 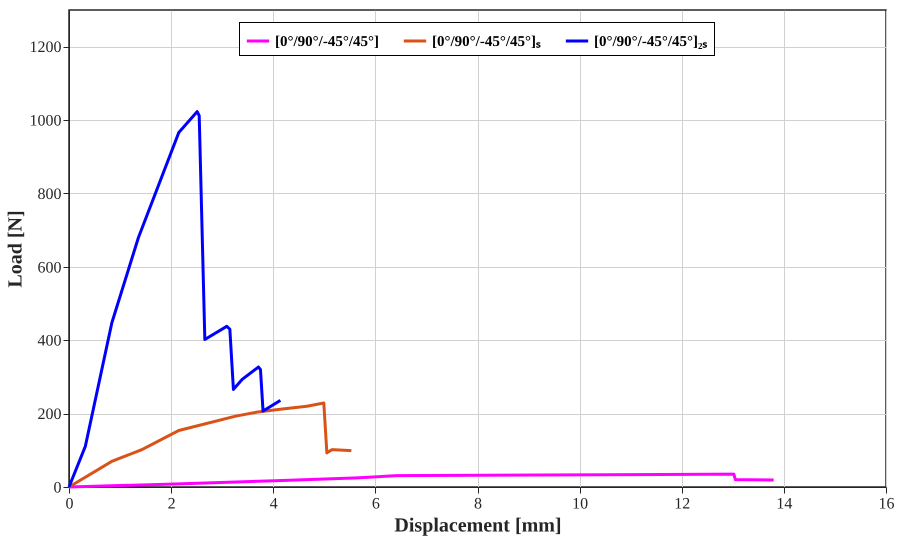 What do you see at coordinates (682, 504) in the screenshot?
I see `x-tick-label: 12` at bounding box center [682, 504].